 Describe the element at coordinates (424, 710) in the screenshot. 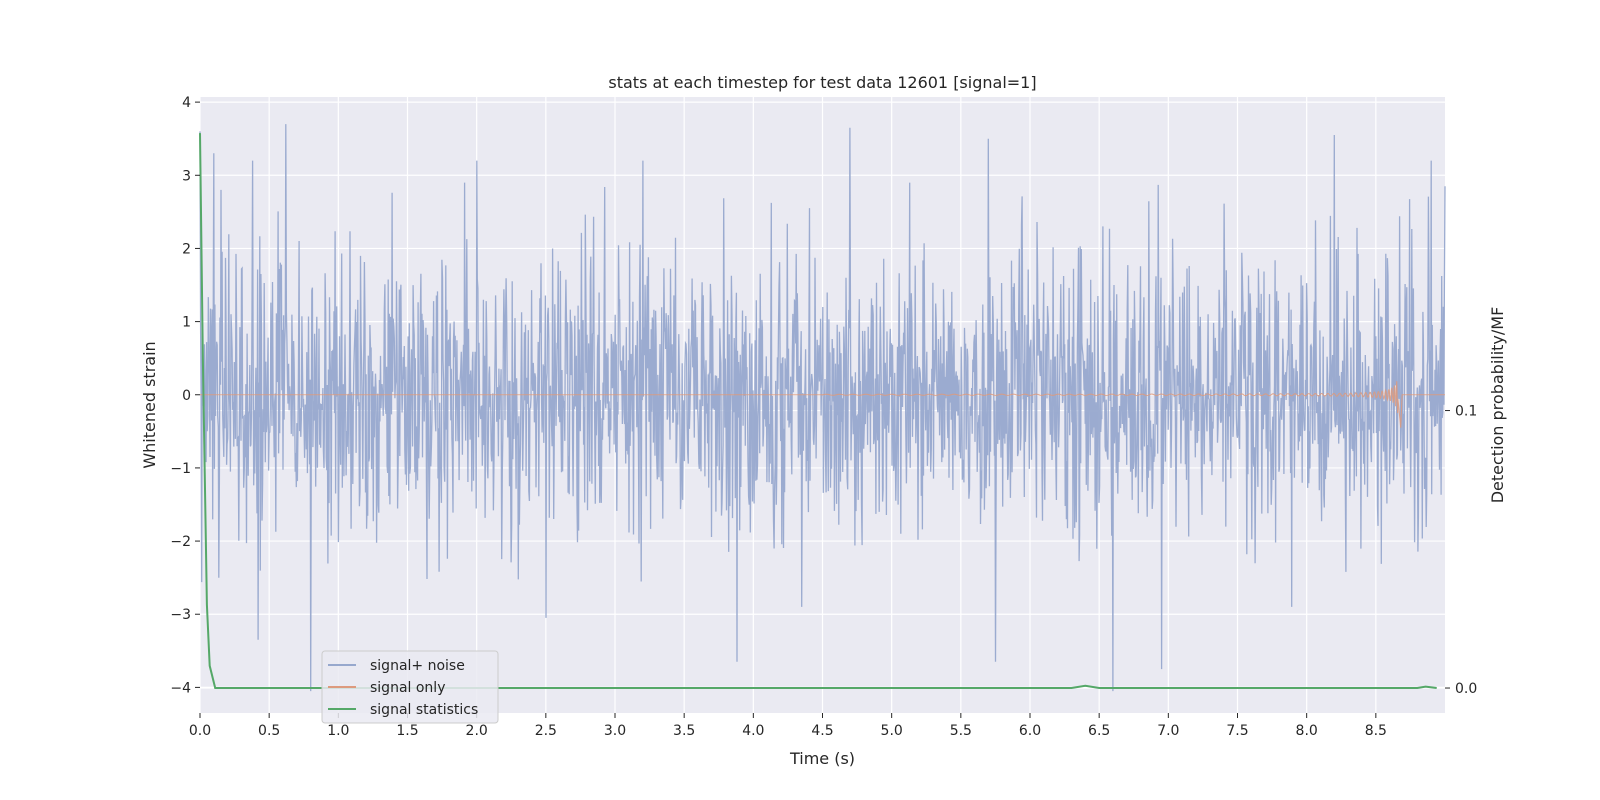

I see `legend-entry: signal statistics` at that location.